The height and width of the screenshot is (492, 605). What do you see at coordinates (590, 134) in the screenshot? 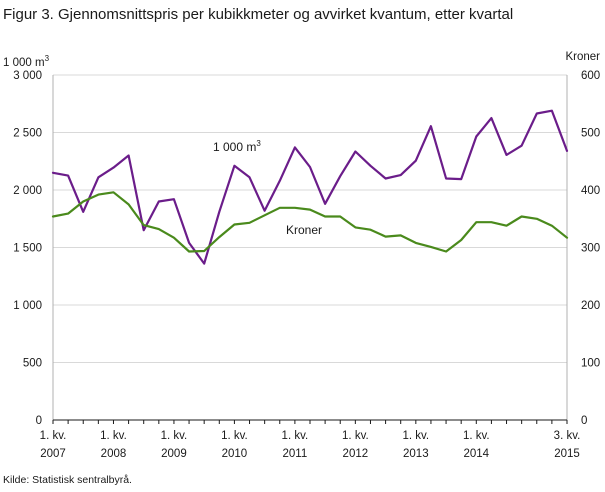
I see `y-right-tick-label: 500` at bounding box center [590, 134].